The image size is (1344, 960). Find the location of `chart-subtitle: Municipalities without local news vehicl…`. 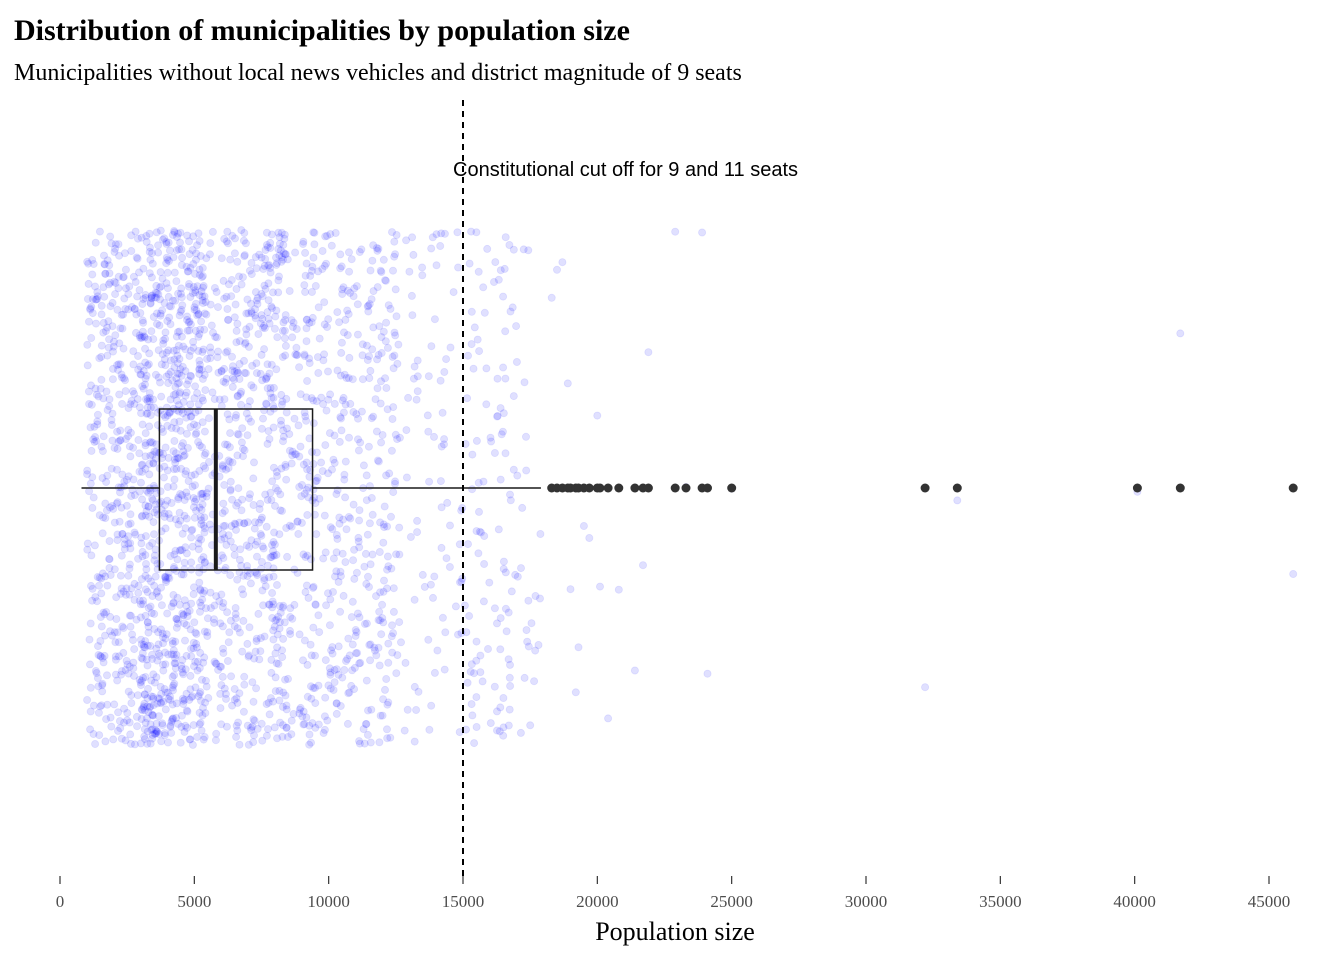

chart-subtitle: Municipalities without local news vehicl… is located at coordinates (378, 73).